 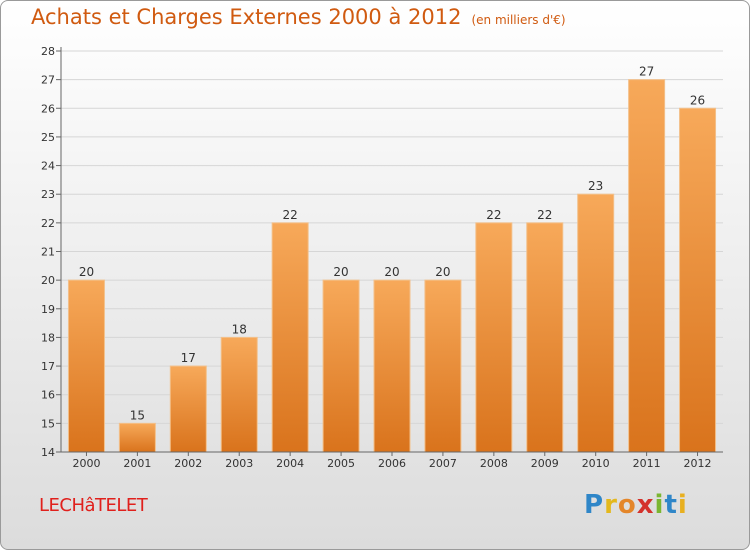 I want to click on y-tick-label: 17, so click(x=48, y=366).